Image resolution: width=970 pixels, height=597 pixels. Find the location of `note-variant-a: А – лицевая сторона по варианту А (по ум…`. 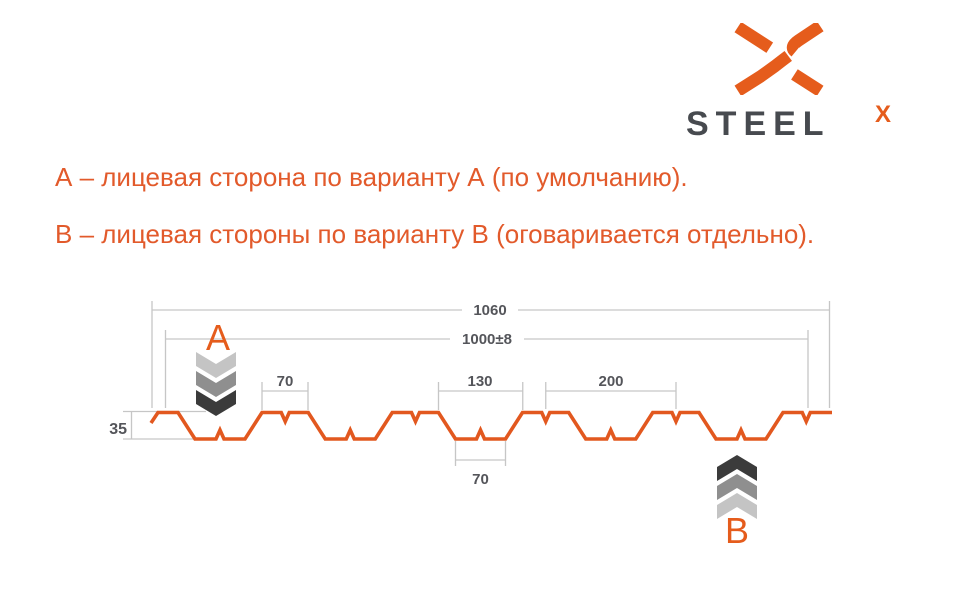

note-variant-a: А – лицевая сторона по варианту А (по ум… is located at coordinates (371, 177).